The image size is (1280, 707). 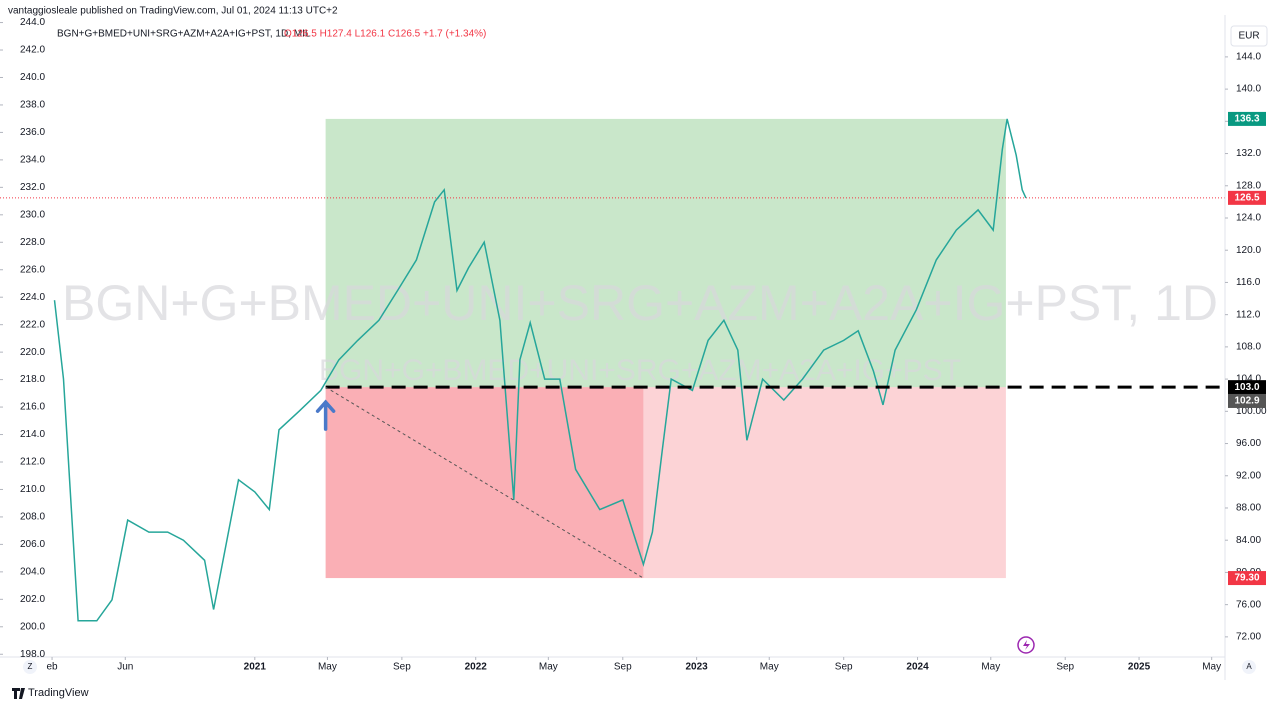 What do you see at coordinates (1248, 153) in the screenshot?
I see `y-tick-label: 132.0` at bounding box center [1248, 153].